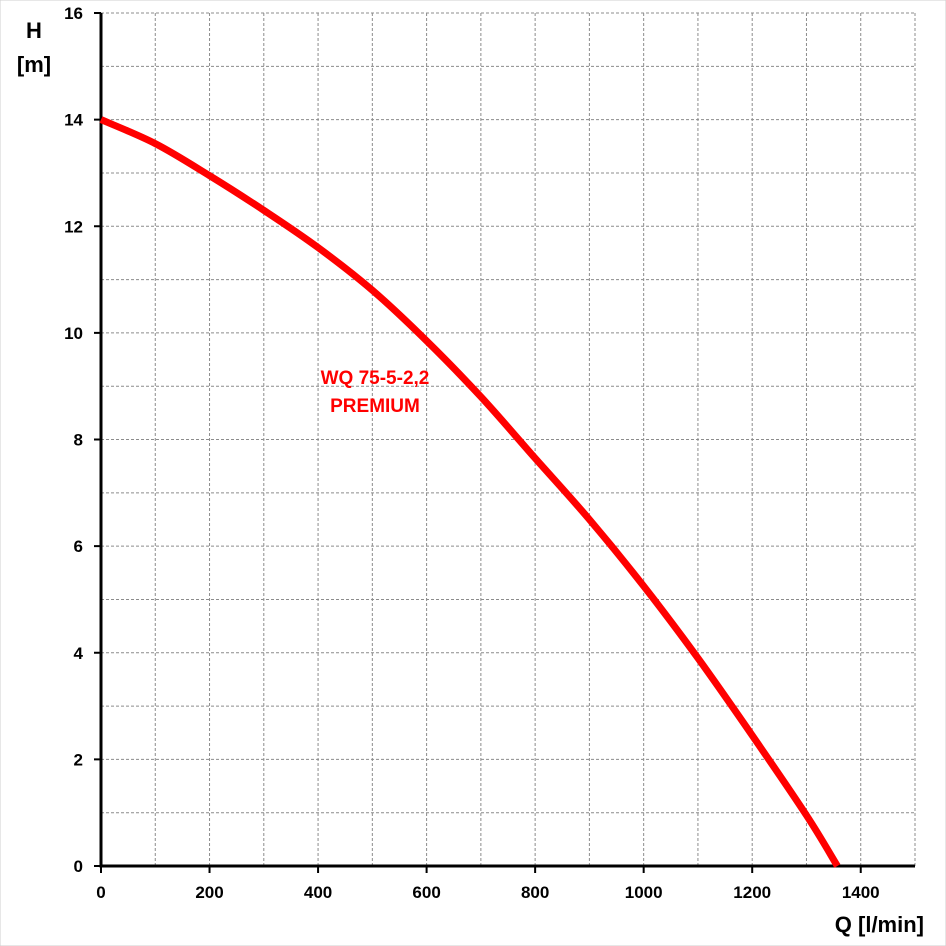 The width and height of the screenshot is (946, 946). I want to click on y-axis-label-line2: [m], so click(34, 64).